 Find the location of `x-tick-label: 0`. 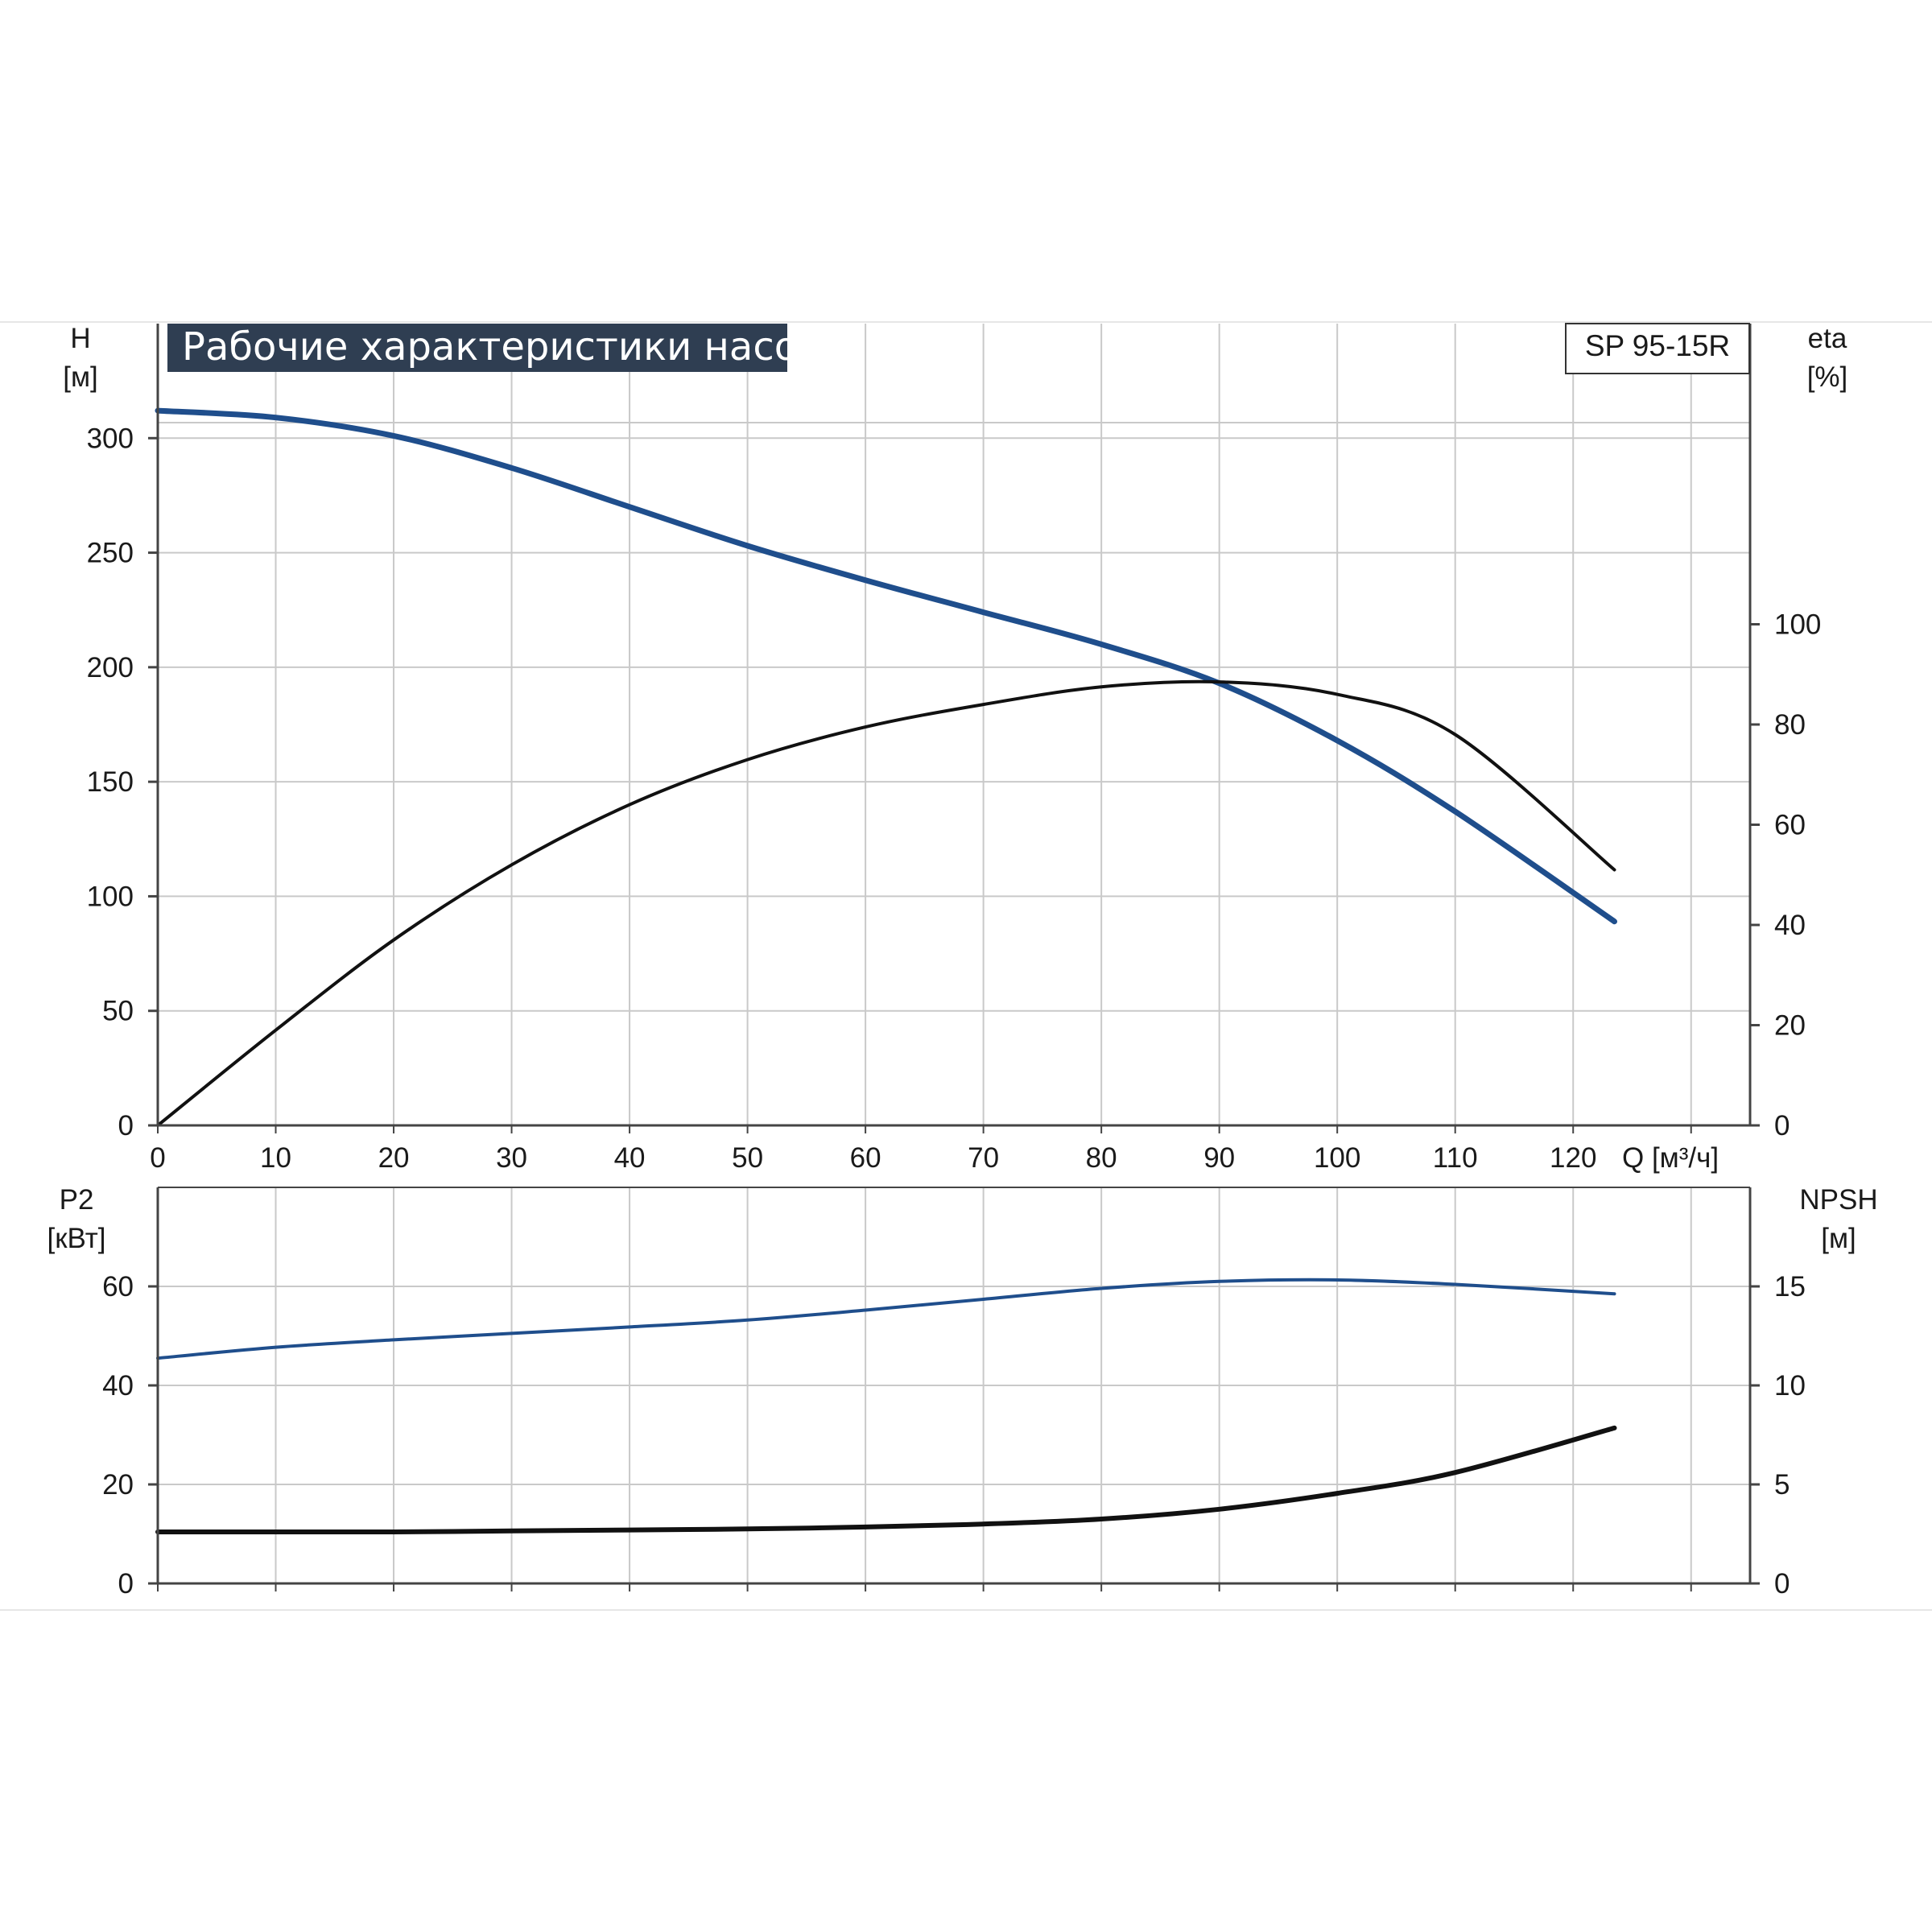

x-tick-label: 0 is located at coordinates (157, 1158).